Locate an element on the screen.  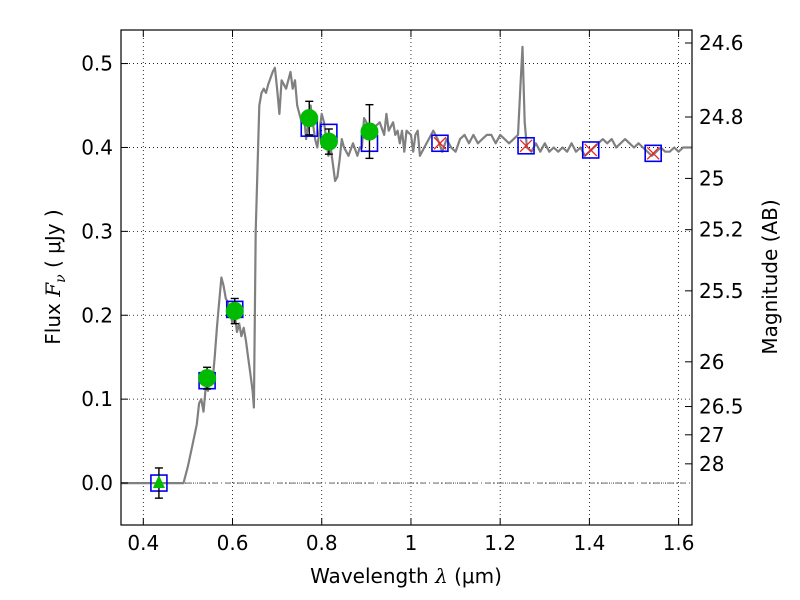
y-axis-title-unit: ( μJy ) is located at coordinates (53, 238).